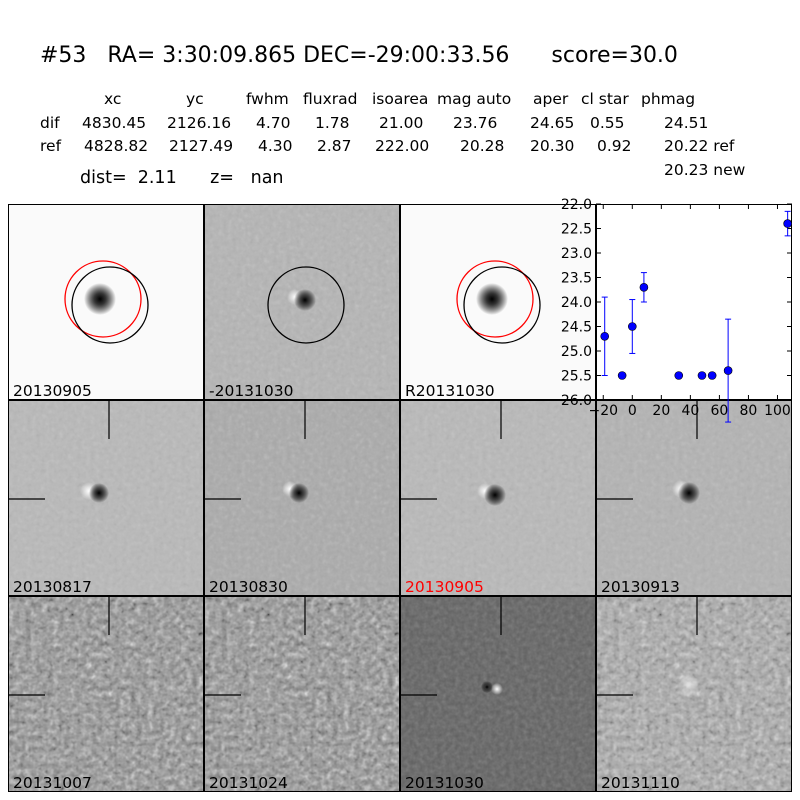 This screenshot has width=800, height=800. Describe the element at coordinates (640, 783) in the screenshot. I see `stamp-label: 20131110` at that location.